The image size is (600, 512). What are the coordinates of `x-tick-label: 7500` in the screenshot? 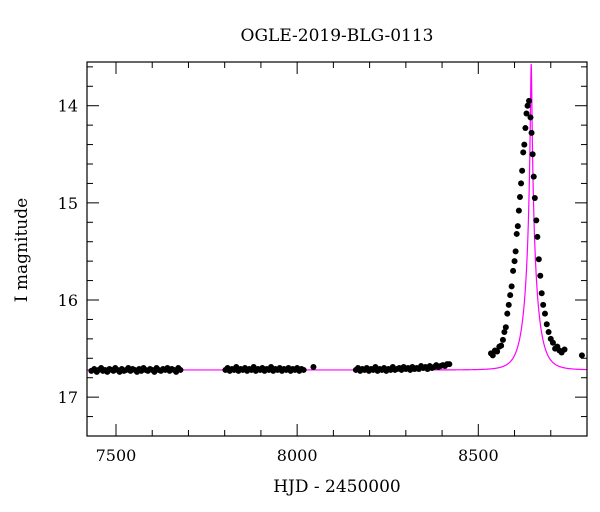 It's located at (116, 455).